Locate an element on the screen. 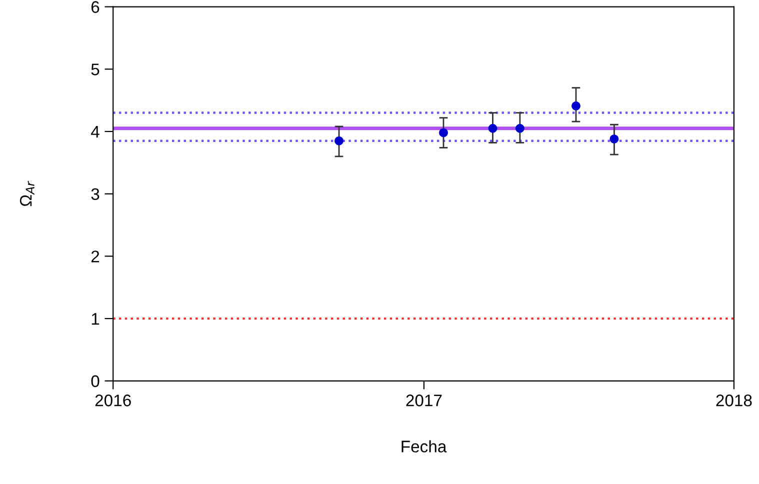  y-tick-label: 1 is located at coordinates (96, 319).